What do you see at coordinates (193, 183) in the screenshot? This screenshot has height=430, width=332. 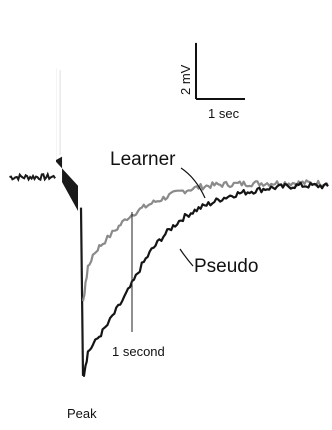 I see `learner-leader-line` at bounding box center [193, 183].